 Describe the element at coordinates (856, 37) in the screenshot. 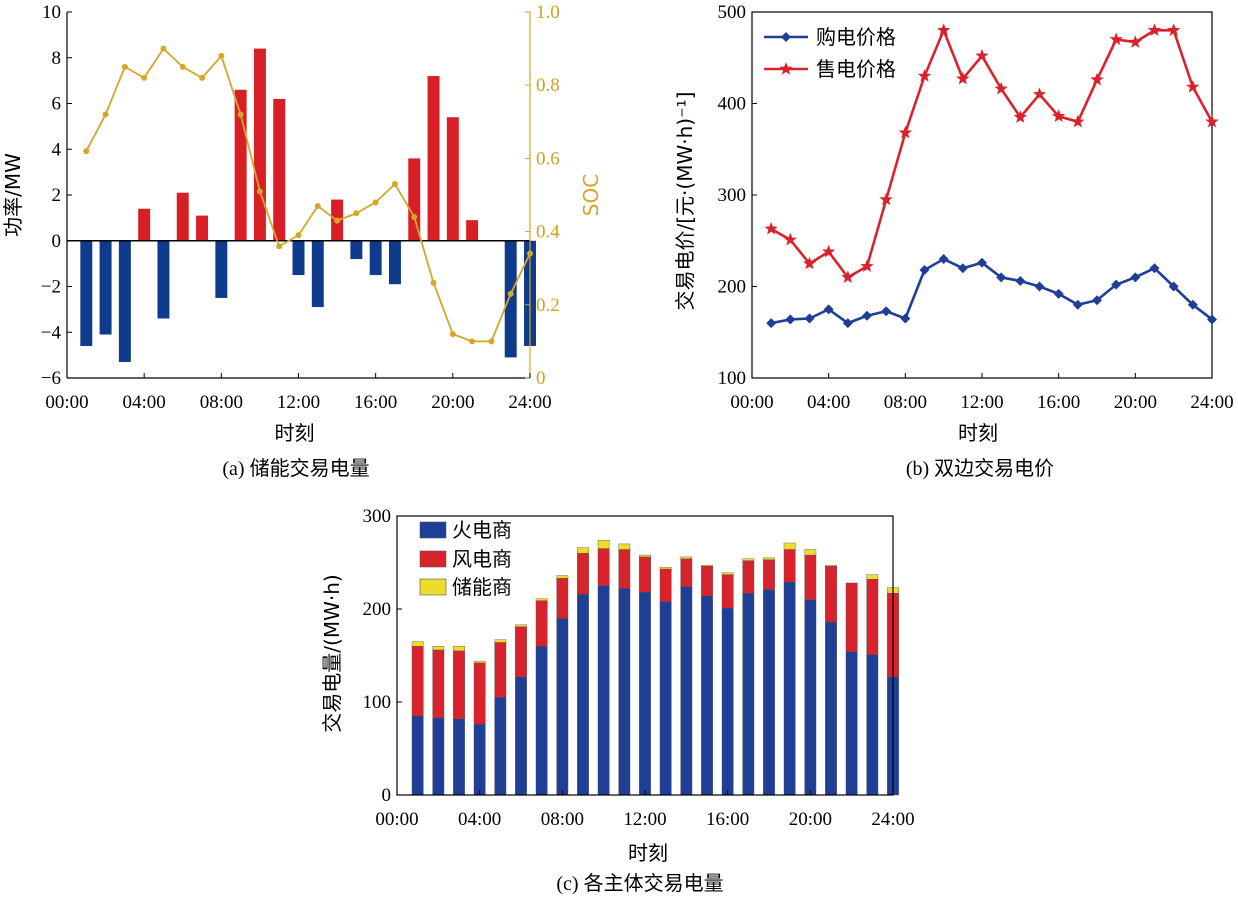

I see `legend-label: 购电价格` at that location.